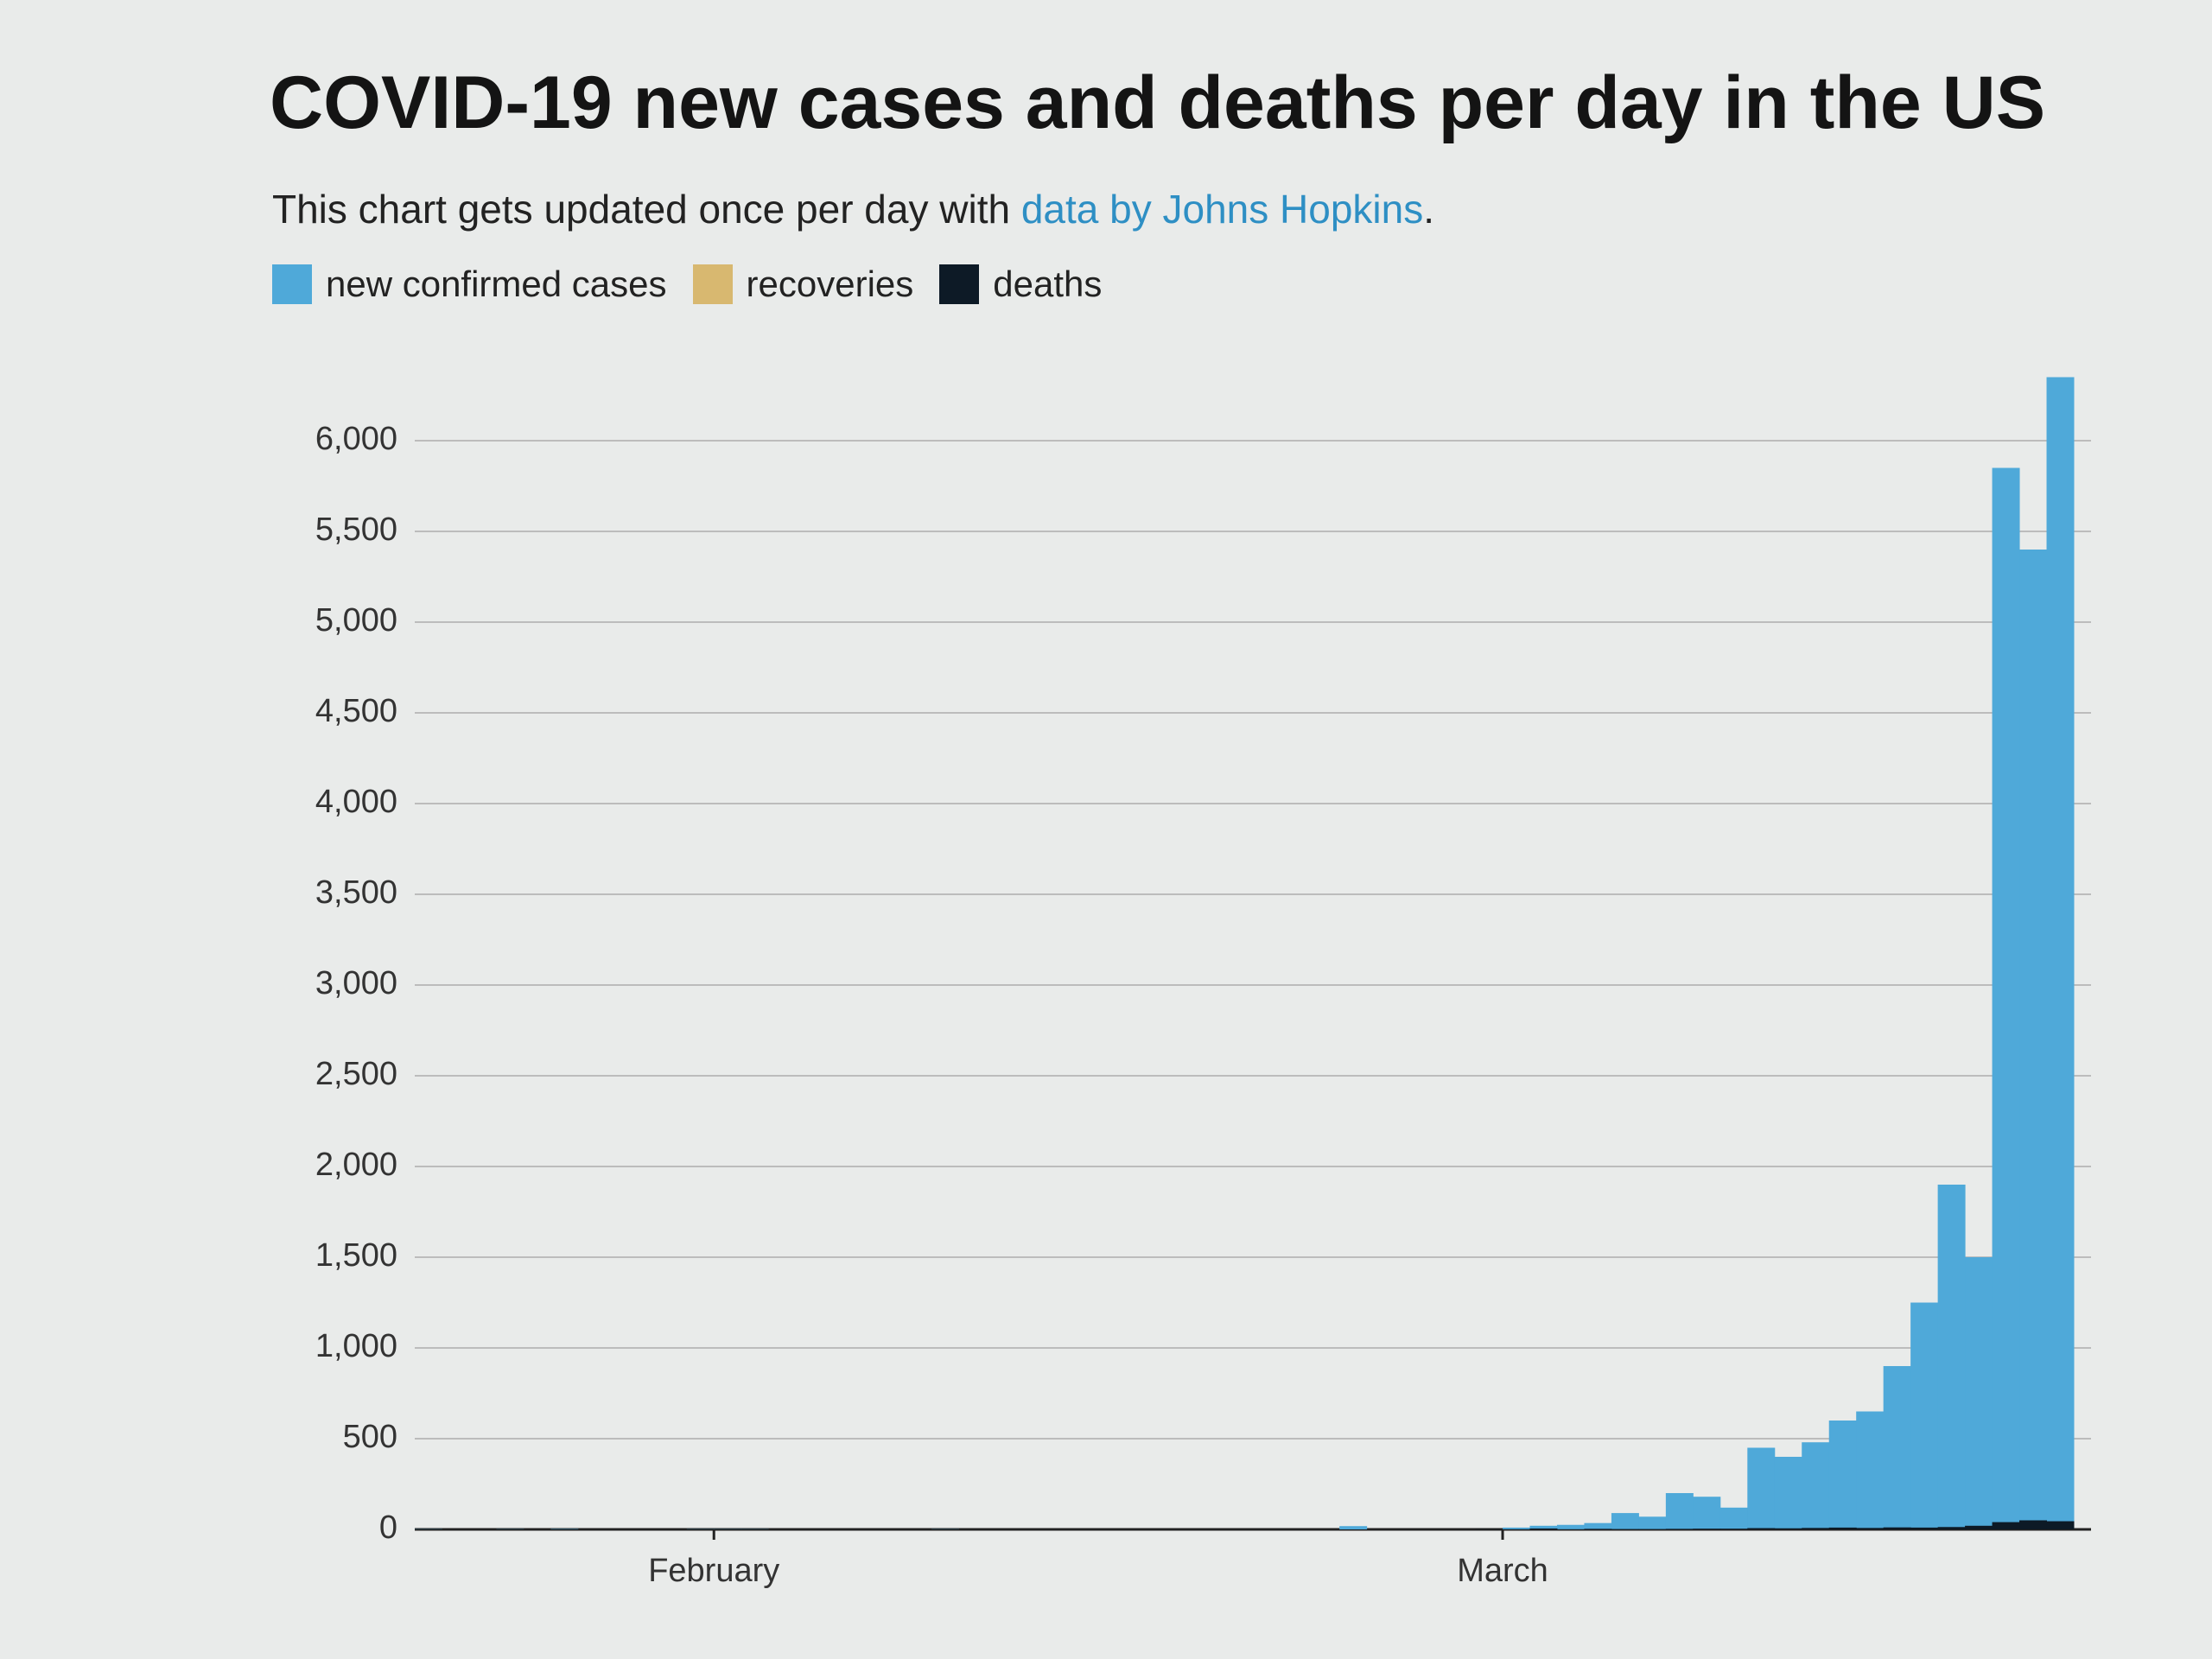 This screenshot has width=2212, height=1659. I want to click on y-tick-label: 2,500, so click(356, 1074).